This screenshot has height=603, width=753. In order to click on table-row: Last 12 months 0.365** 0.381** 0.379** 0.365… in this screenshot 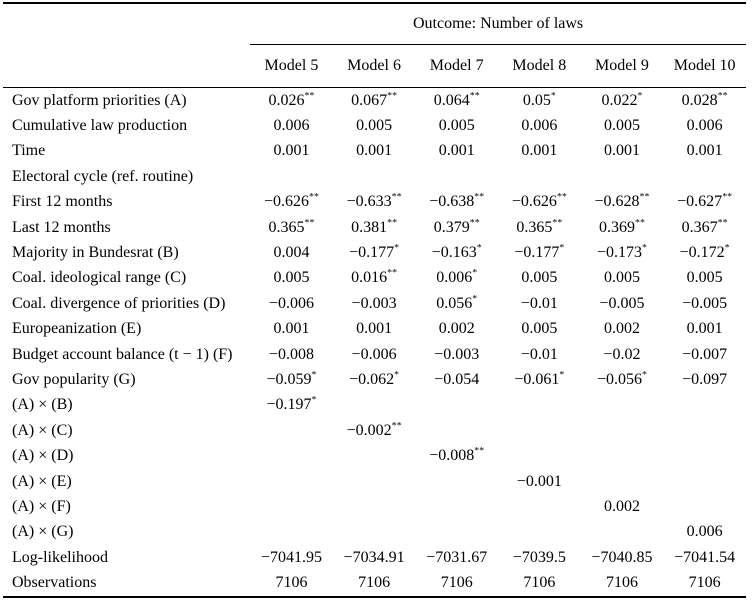, I will do `click(374, 227)`.